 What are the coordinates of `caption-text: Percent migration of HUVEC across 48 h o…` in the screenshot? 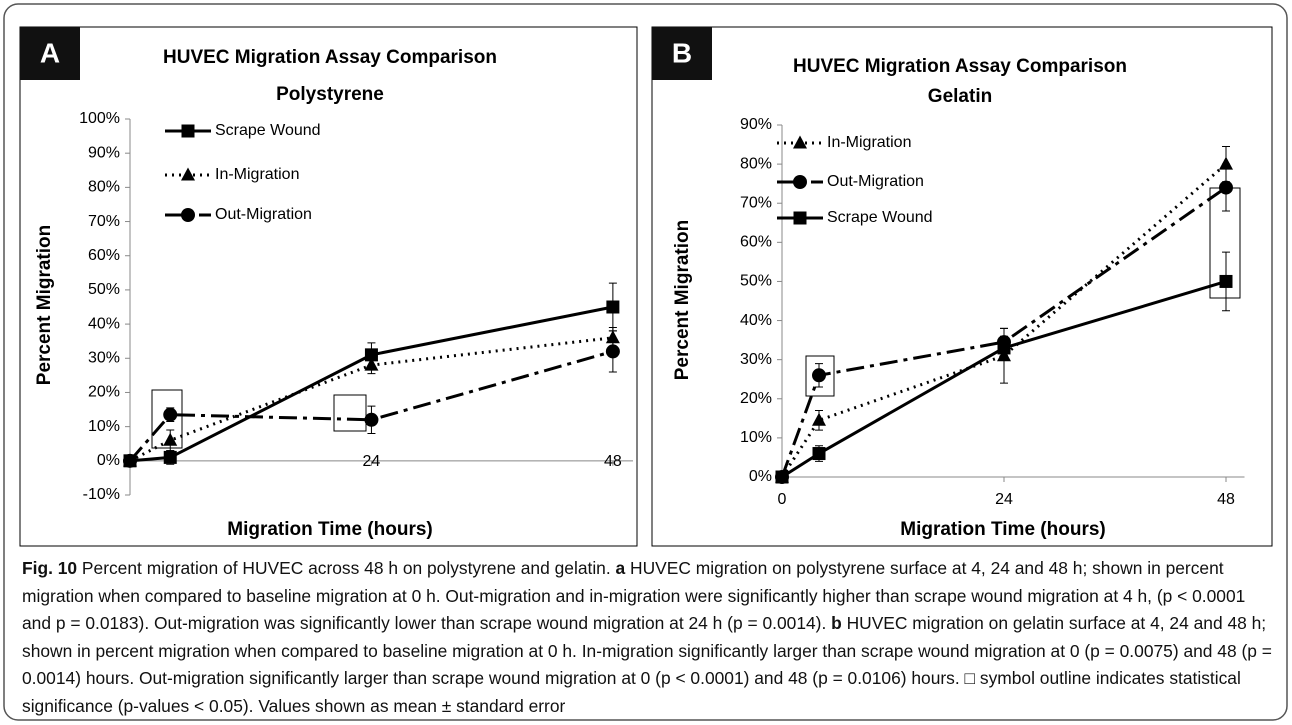 It's located at (346, 568).